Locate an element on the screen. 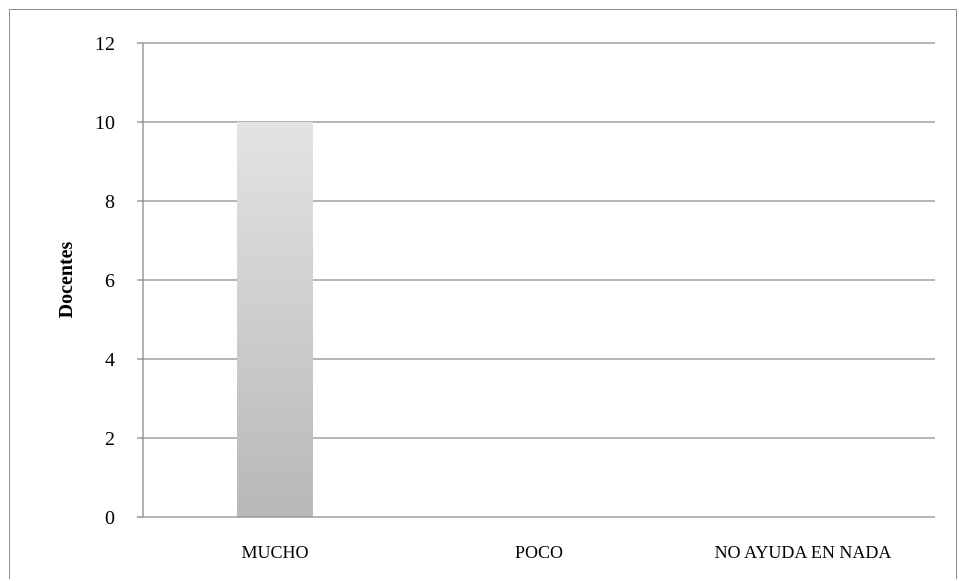 The image size is (959, 581). y-axis-title: Docentes is located at coordinates (66, 279).